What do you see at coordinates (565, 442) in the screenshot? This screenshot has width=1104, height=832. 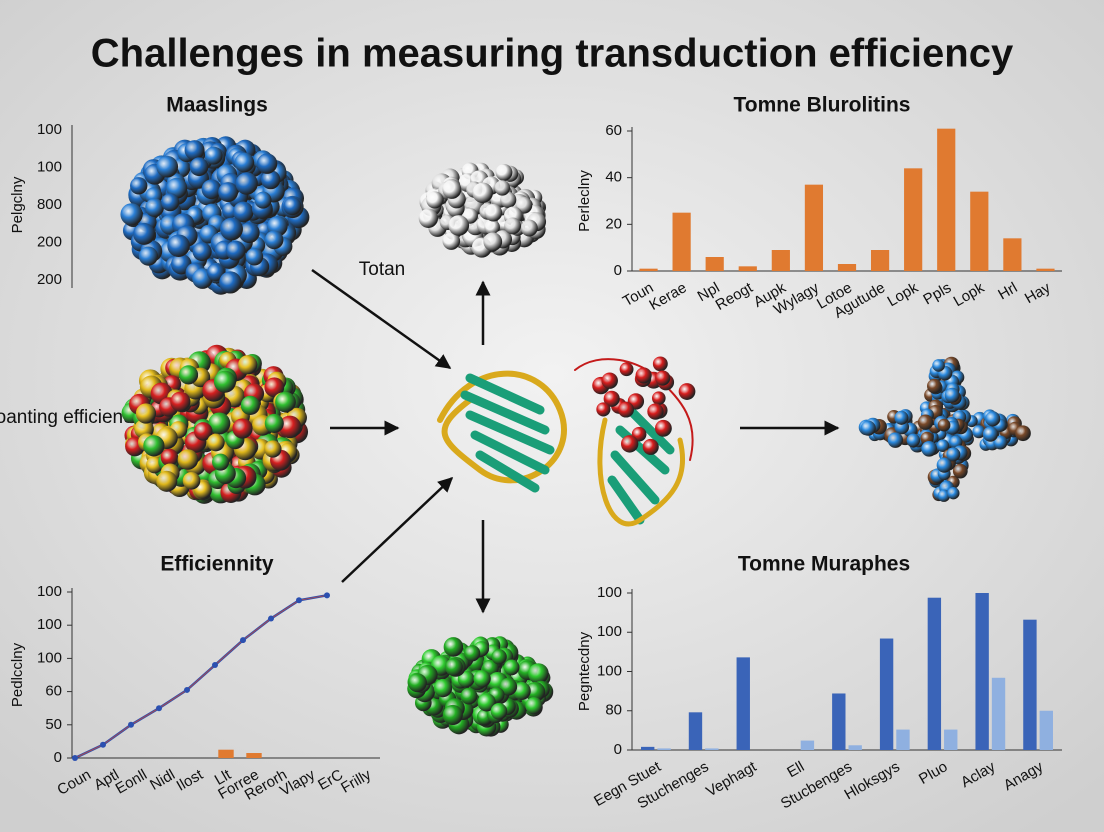 I see `protein-ribbon` at bounding box center [565, 442].